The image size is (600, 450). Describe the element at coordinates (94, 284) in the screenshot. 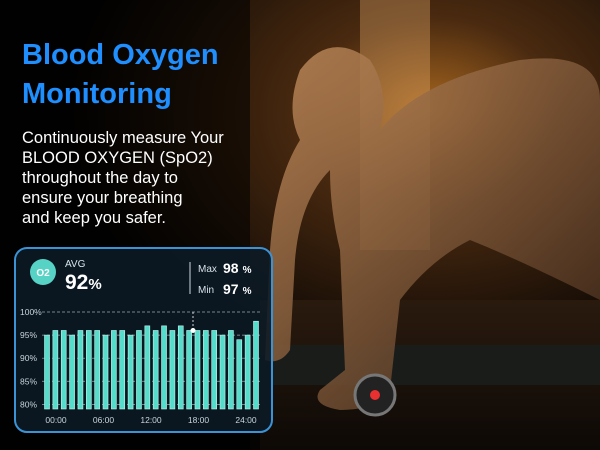

I see `avg-unit: %` at that location.